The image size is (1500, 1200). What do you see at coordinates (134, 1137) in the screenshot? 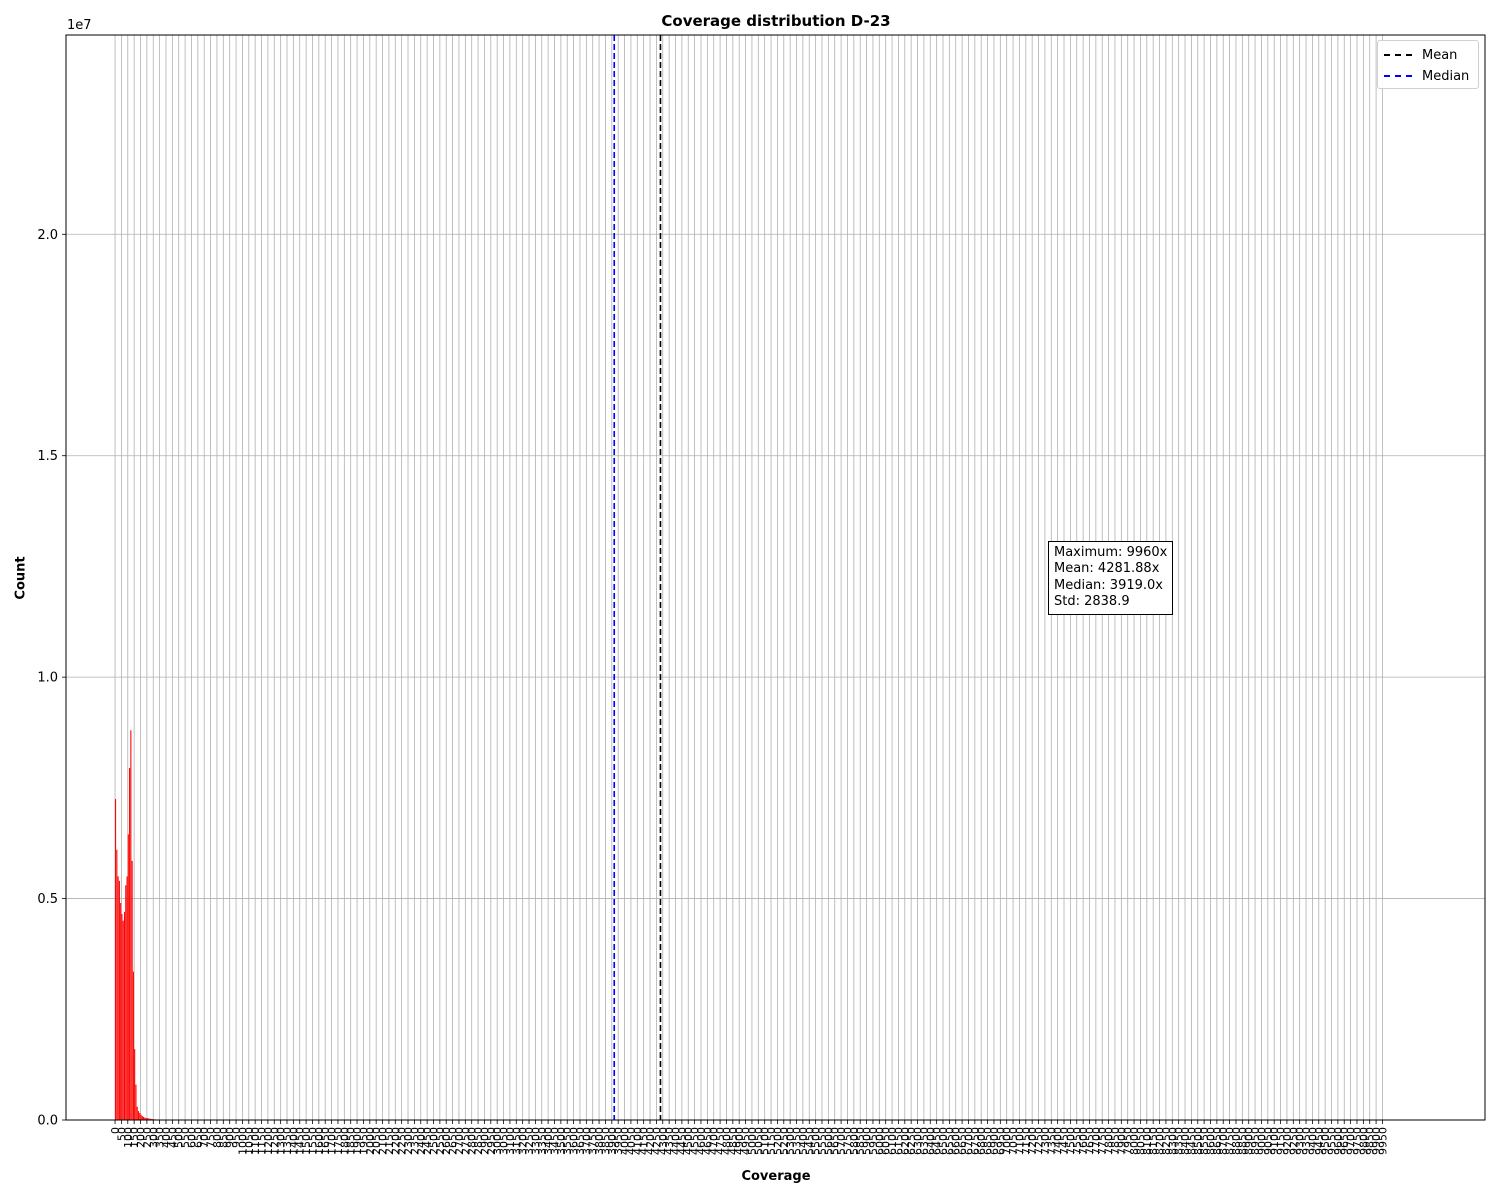
I see `x-tick-label: 150` at bounding box center [134, 1137].